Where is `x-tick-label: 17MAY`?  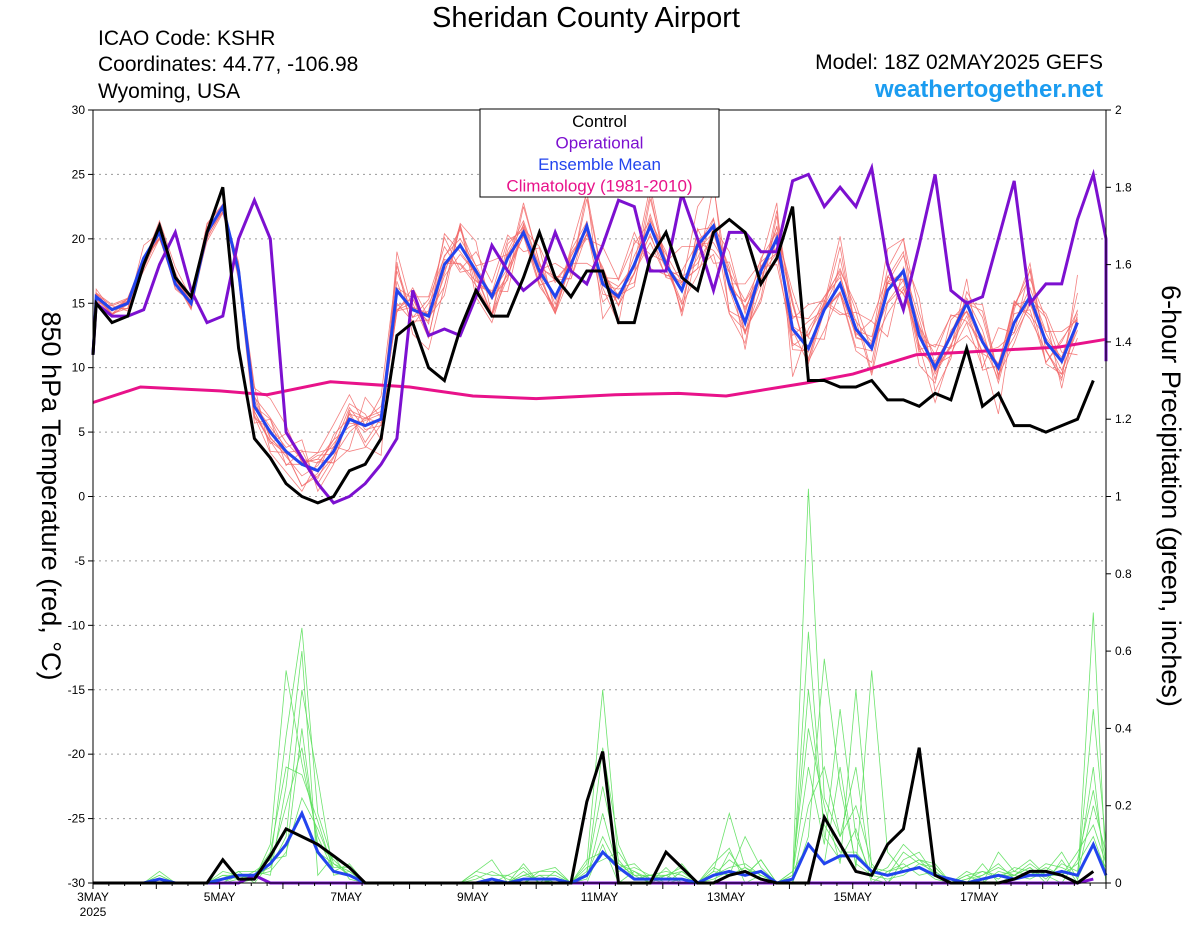
x-tick-label: 17MAY is located at coordinates (979, 897).